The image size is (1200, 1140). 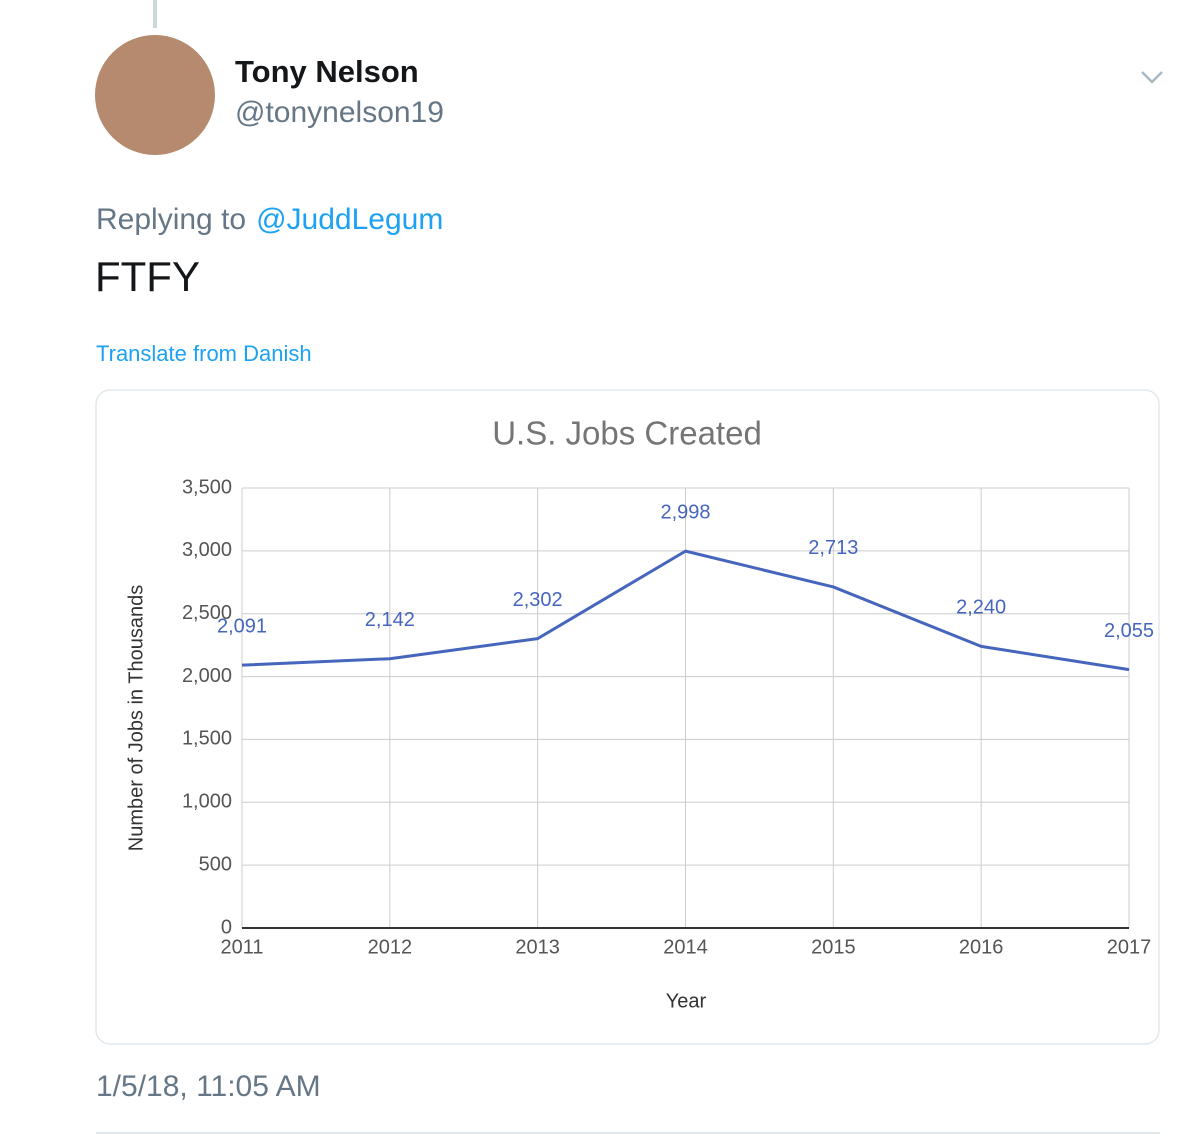 What do you see at coordinates (685, 610) in the screenshot?
I see `data-line` at bounding box center [685, 610].